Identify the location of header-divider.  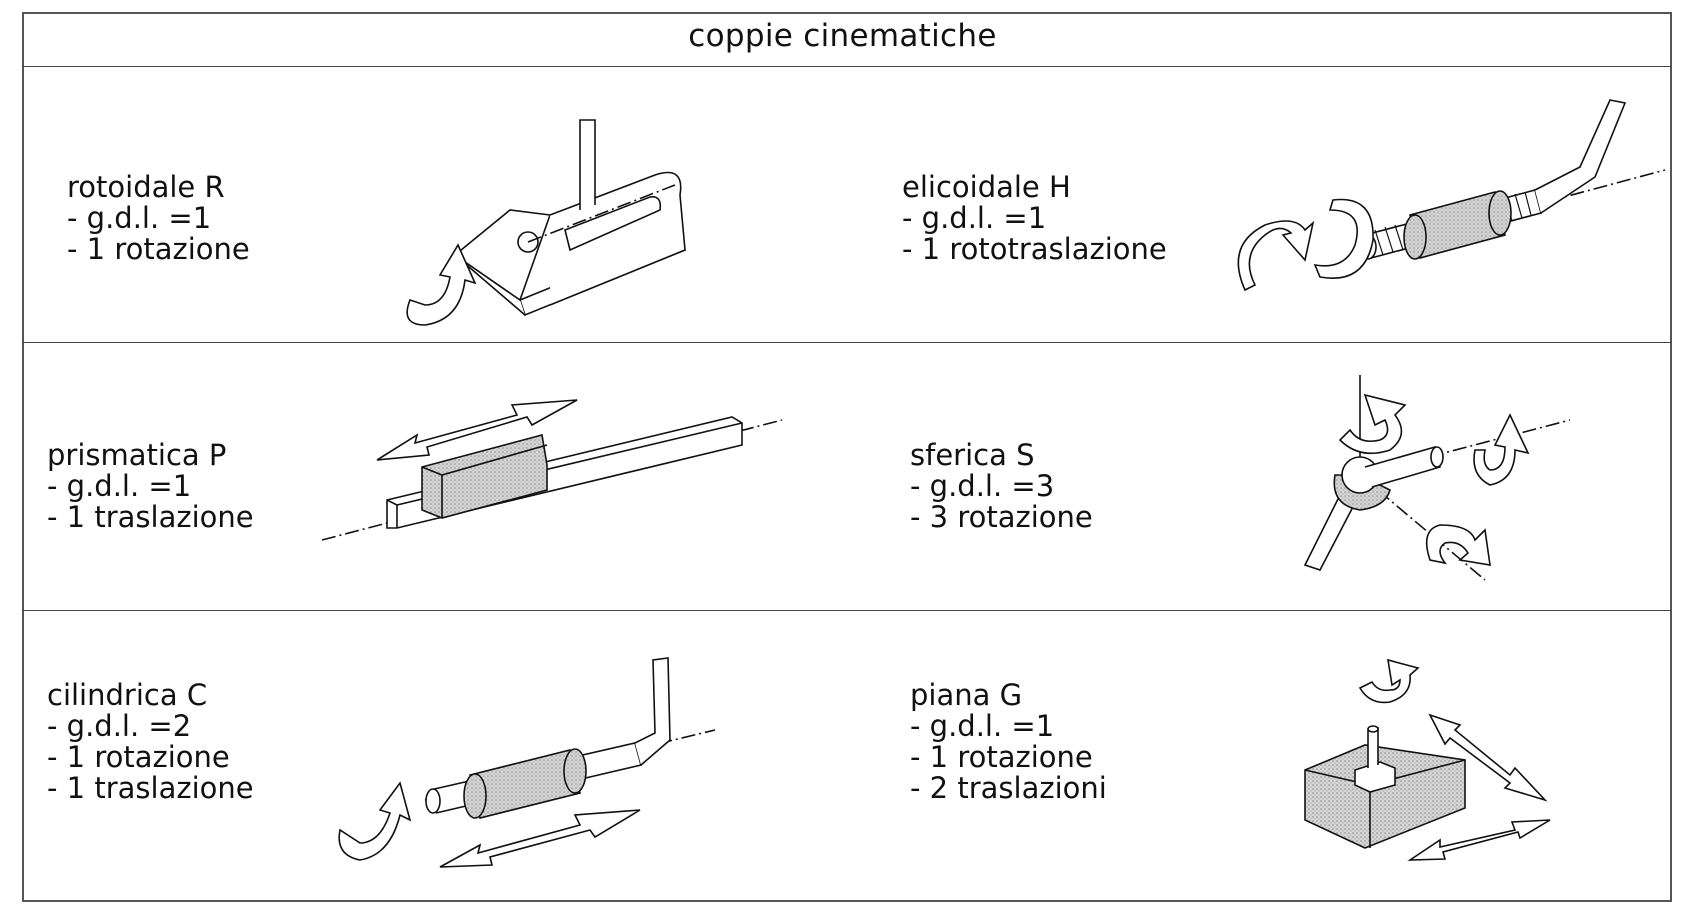
(847, 66).